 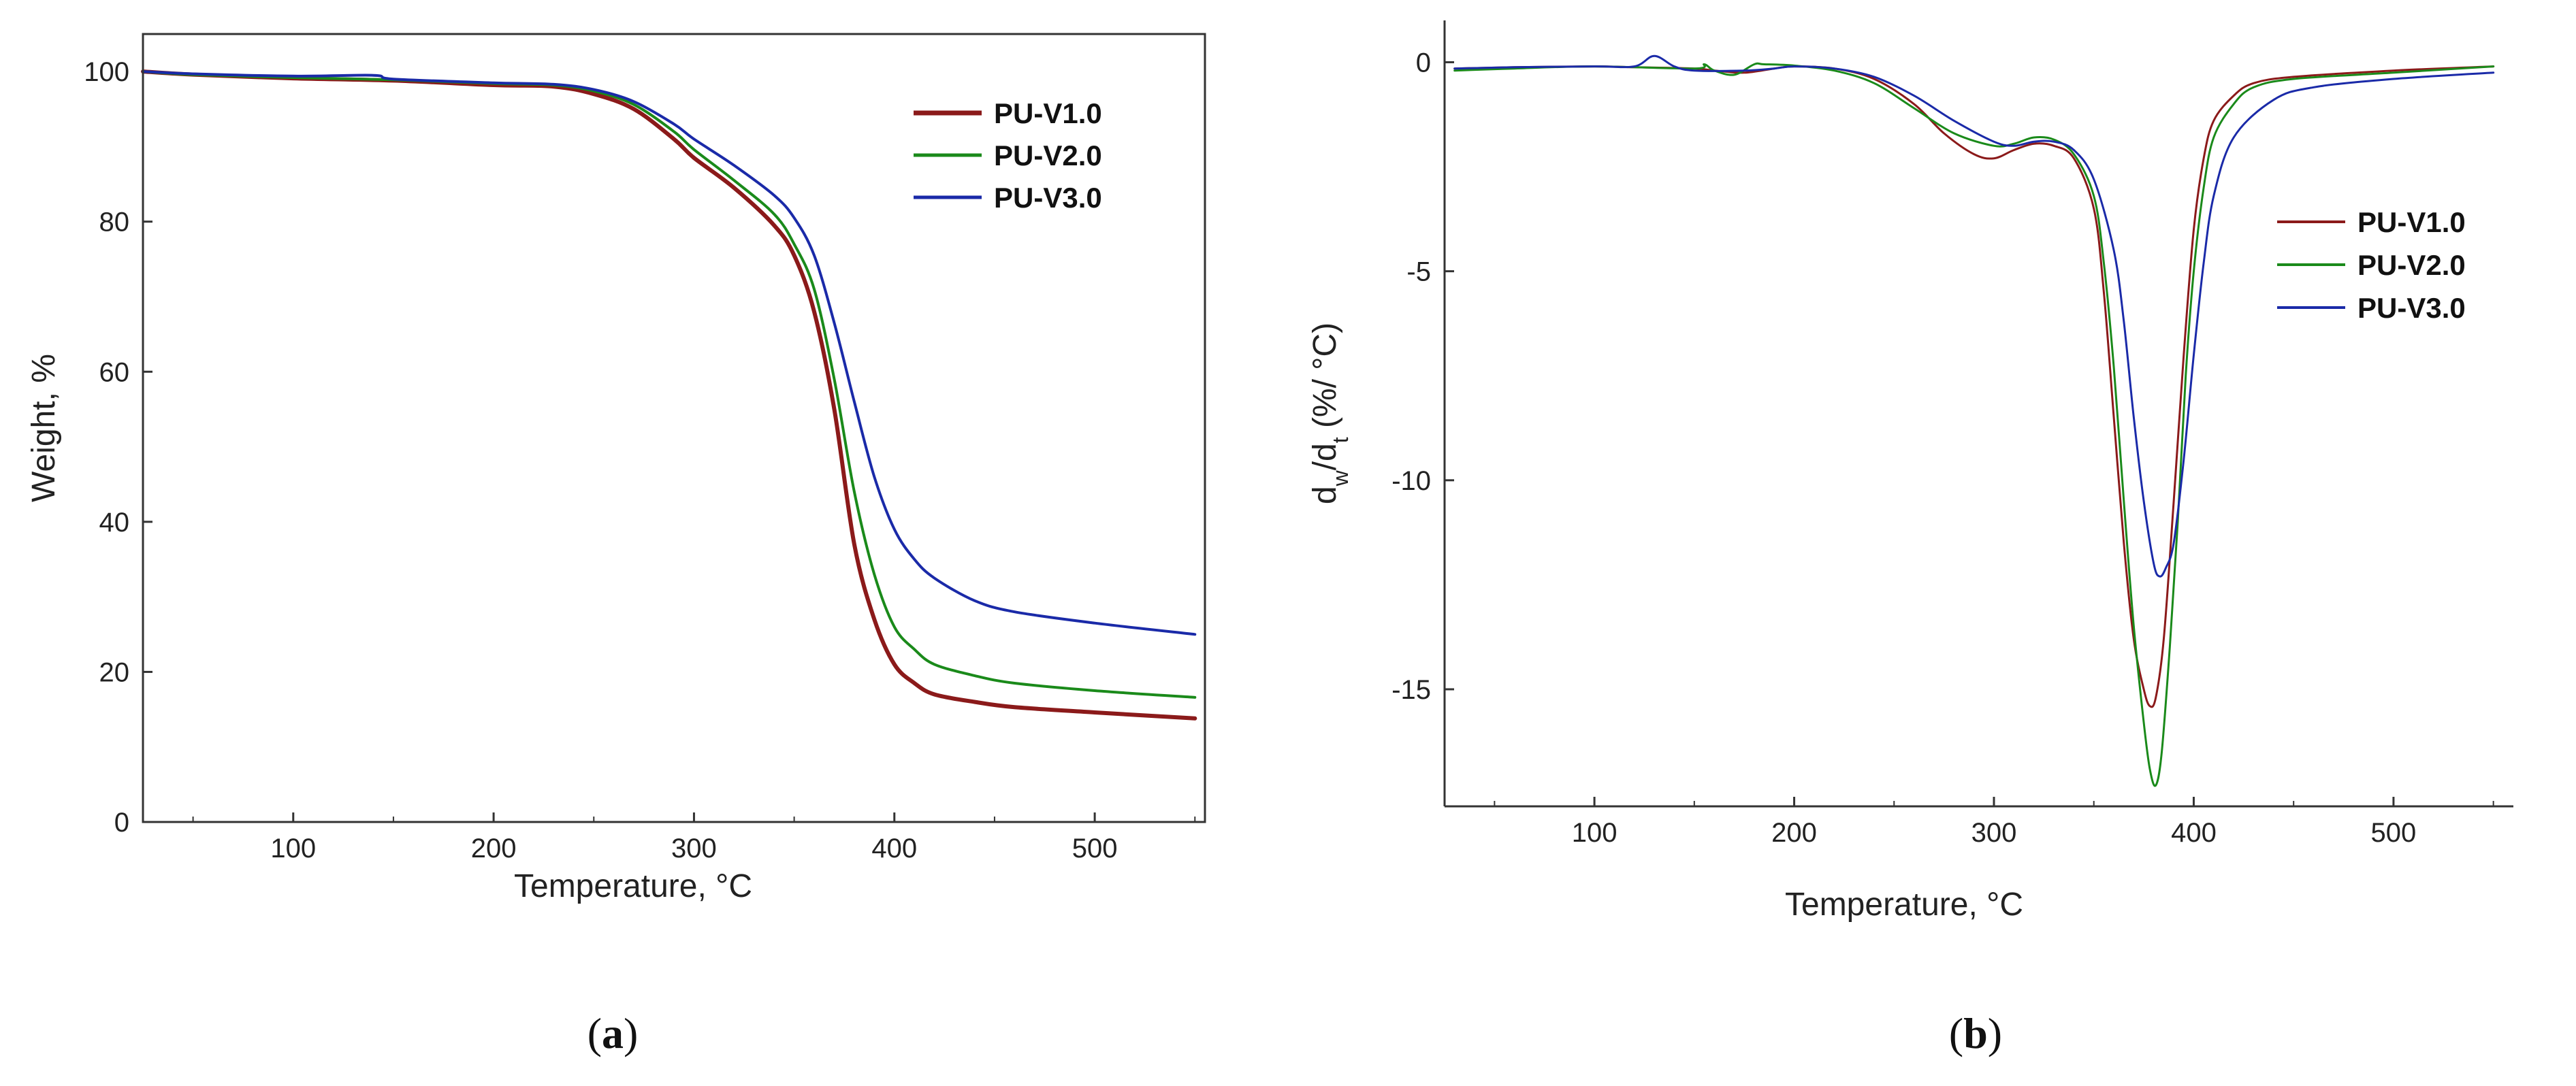 What do you see at coordinates (633, 886) in the screenshot?
I see `panel-a-x-axis-label: Temperature, °C` at bounding box center [633, 886].